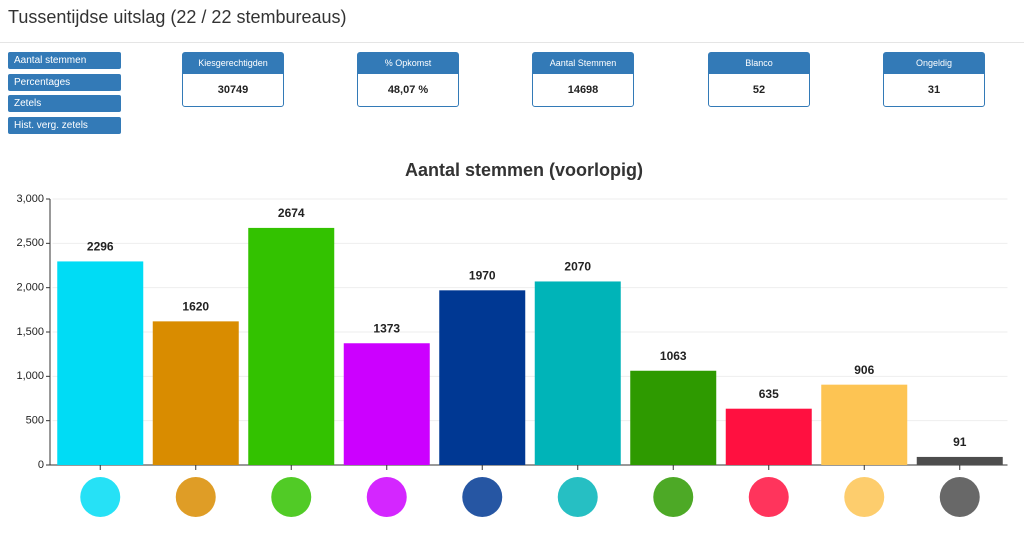 Image resolution: width=1024 pixels, height=539 pixels. Describe the element at coordinates (64, 103) in the screenshot. I see `nav-button: Zetels` at that location.